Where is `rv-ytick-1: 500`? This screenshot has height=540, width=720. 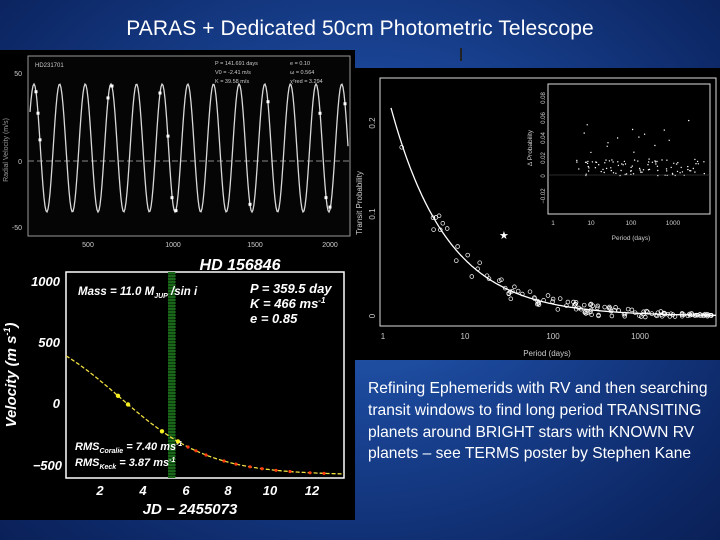
rv-ytick-1: 500 is located at coordinates (49, 342).